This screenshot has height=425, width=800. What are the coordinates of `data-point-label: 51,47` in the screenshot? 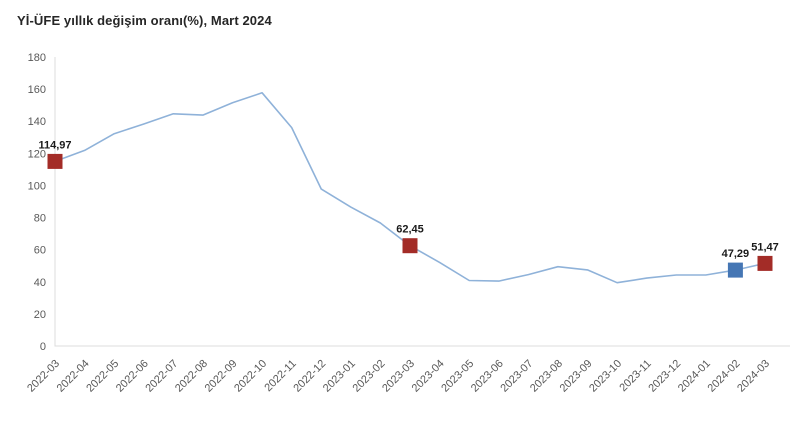 It's located at (765, 247).